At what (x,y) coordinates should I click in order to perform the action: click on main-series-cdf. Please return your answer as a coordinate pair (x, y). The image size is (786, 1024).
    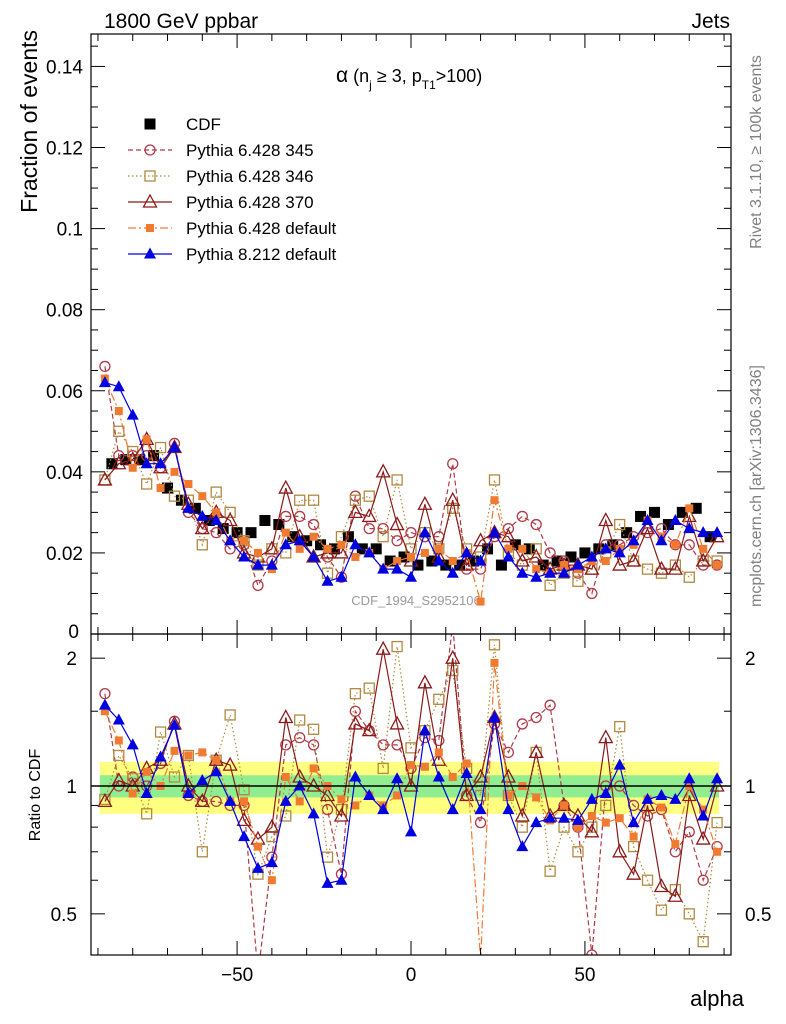
    Looking at the image, I should click on (411, 510).